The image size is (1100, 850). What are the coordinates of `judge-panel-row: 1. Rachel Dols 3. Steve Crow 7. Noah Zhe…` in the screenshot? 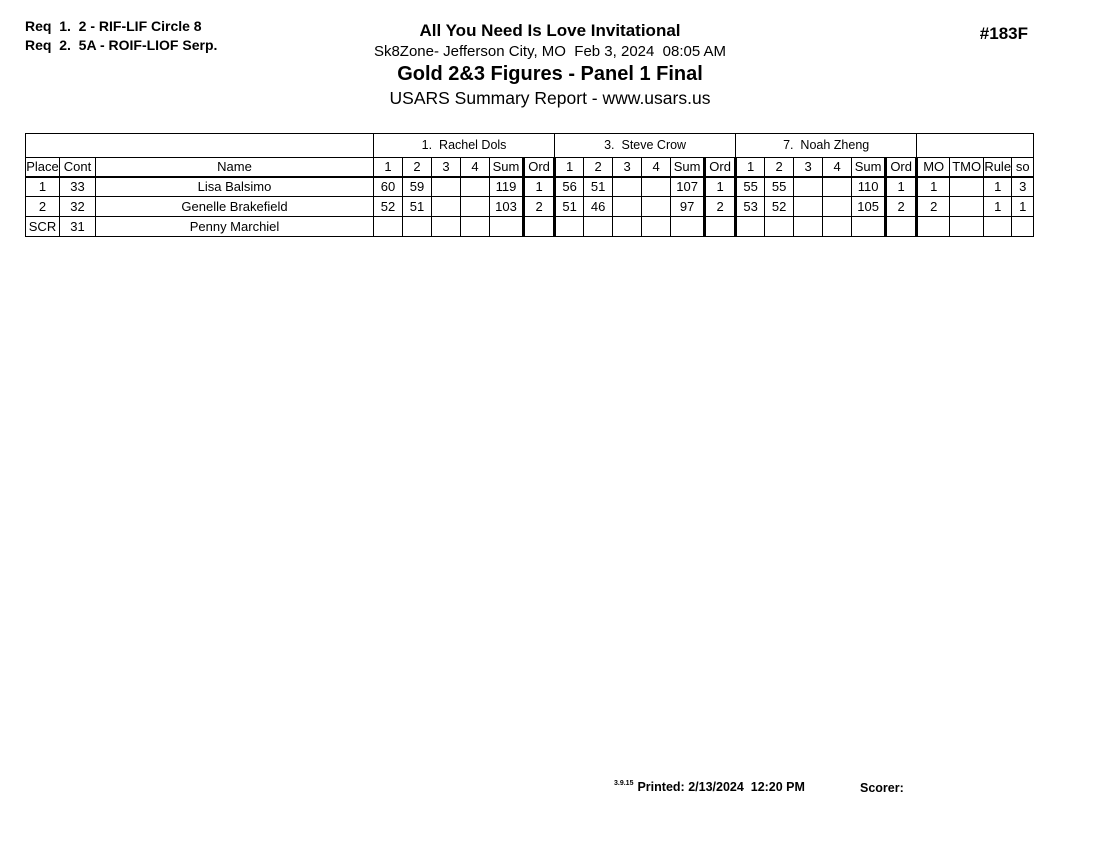 It's located at (529, 145).